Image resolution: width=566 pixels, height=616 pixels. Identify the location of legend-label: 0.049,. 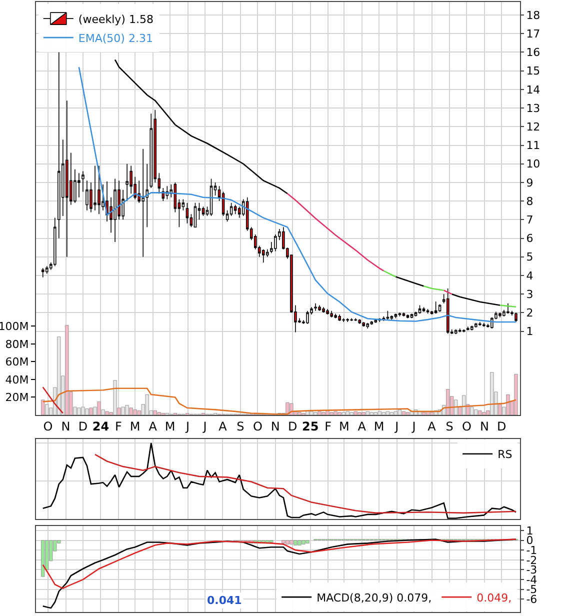
(494, 597).